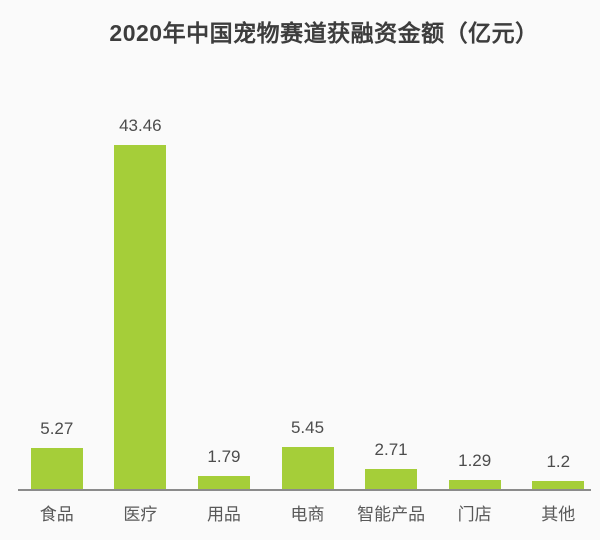 The width and height of the screenshot is (600, 540). Describe the element at coordinates (307, 427) in the screenshot. I see `bar-value-label: 5.45` at that location.